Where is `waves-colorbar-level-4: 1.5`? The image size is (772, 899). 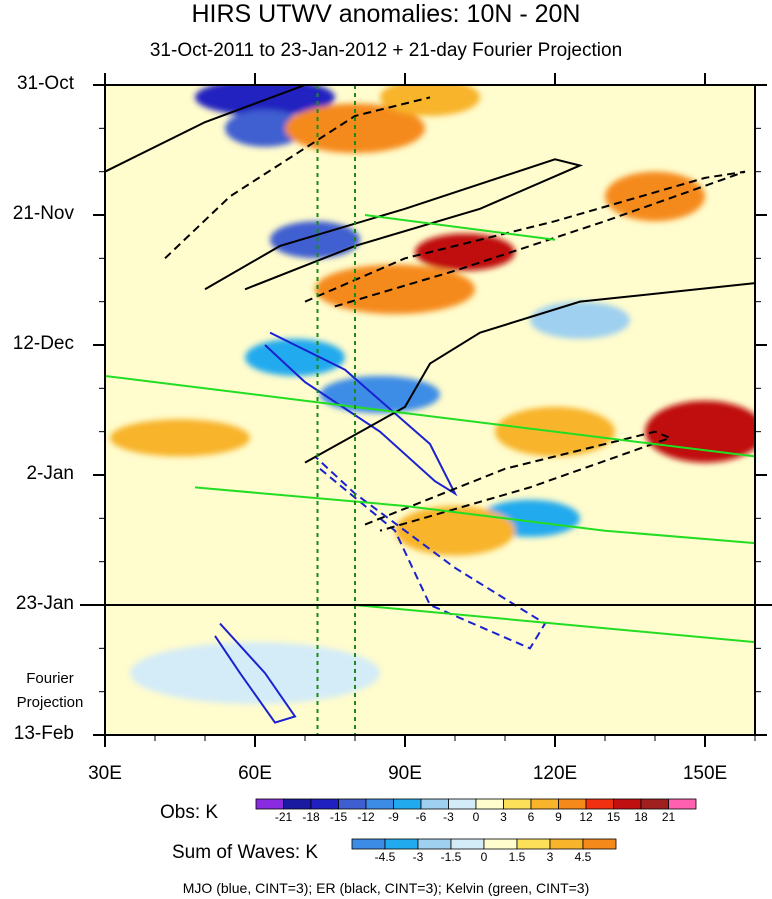 waves-colorbar-level-4: 1.5 is located at coordinates (517, 857).